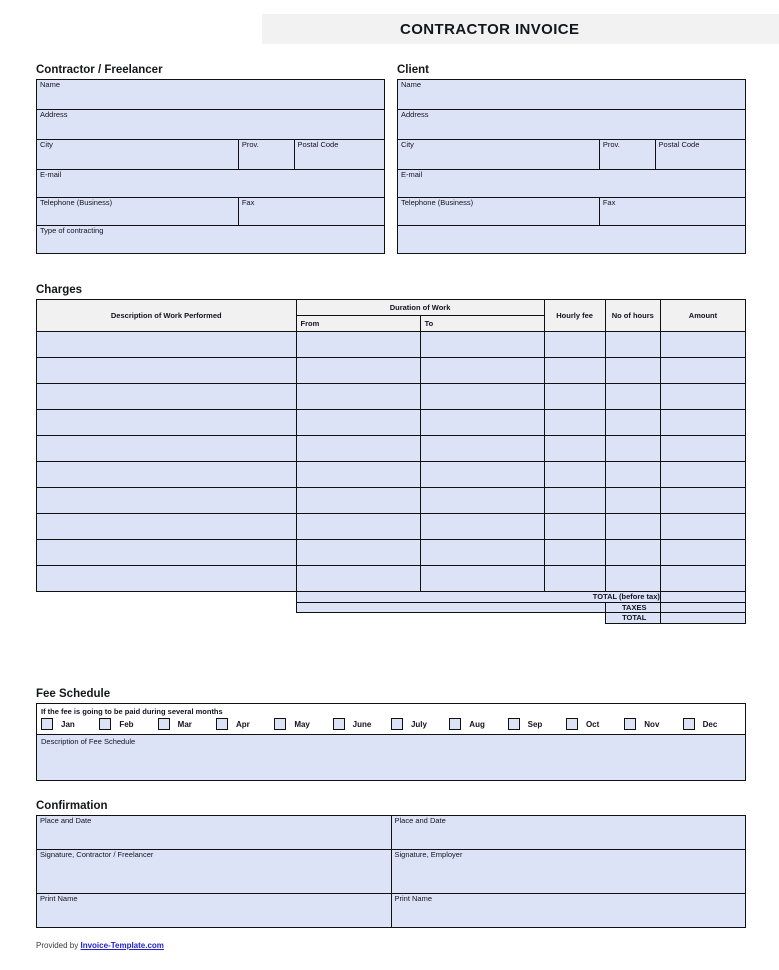 This screenshot has height=970, width=779. Describe the element at coordinates (214, 910) in the screenshot. I see `contractor-print-name-field: Print Name` at that location.